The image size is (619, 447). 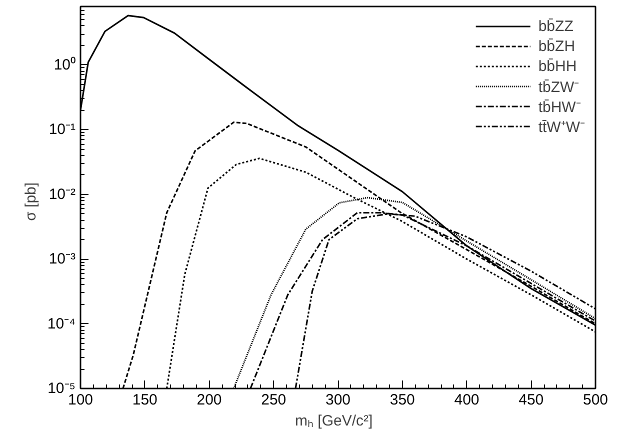 What do you see at coordinates (273, 400) in the screenshot?
I see `x-tick-label: 250` at bounding box center [273, 400].